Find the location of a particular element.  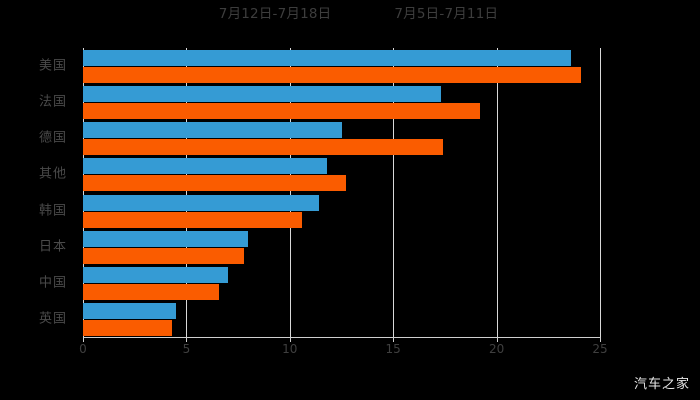

y-axis-label-4: 韩国 is located at coordinates (52, 211).